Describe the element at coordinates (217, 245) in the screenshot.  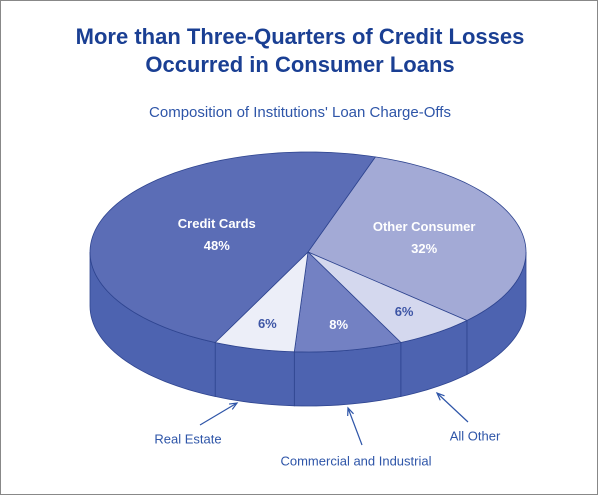
I see `value-label: 48%` at that location.